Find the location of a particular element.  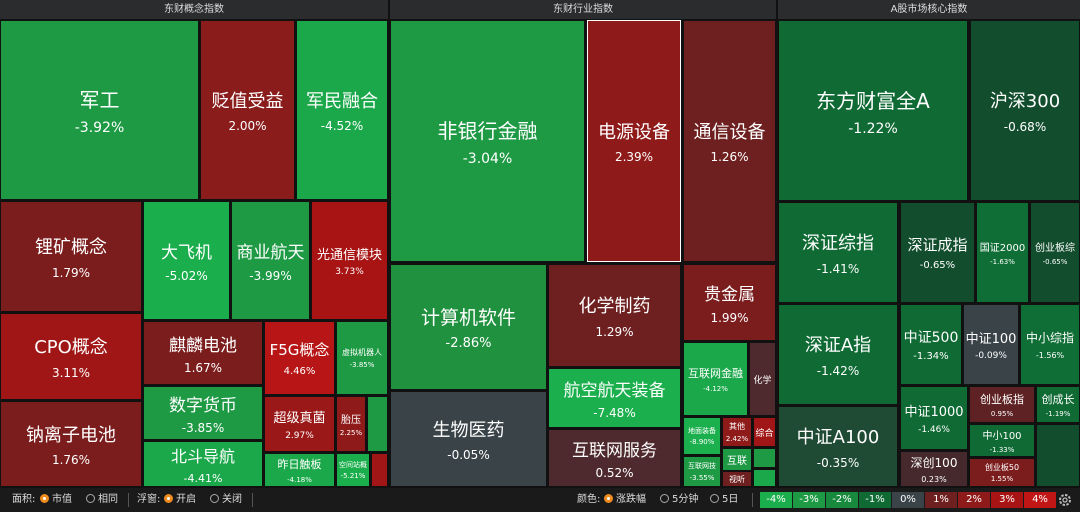

tile: 中小100 -1.33% is located at coordinates (1002, 440).